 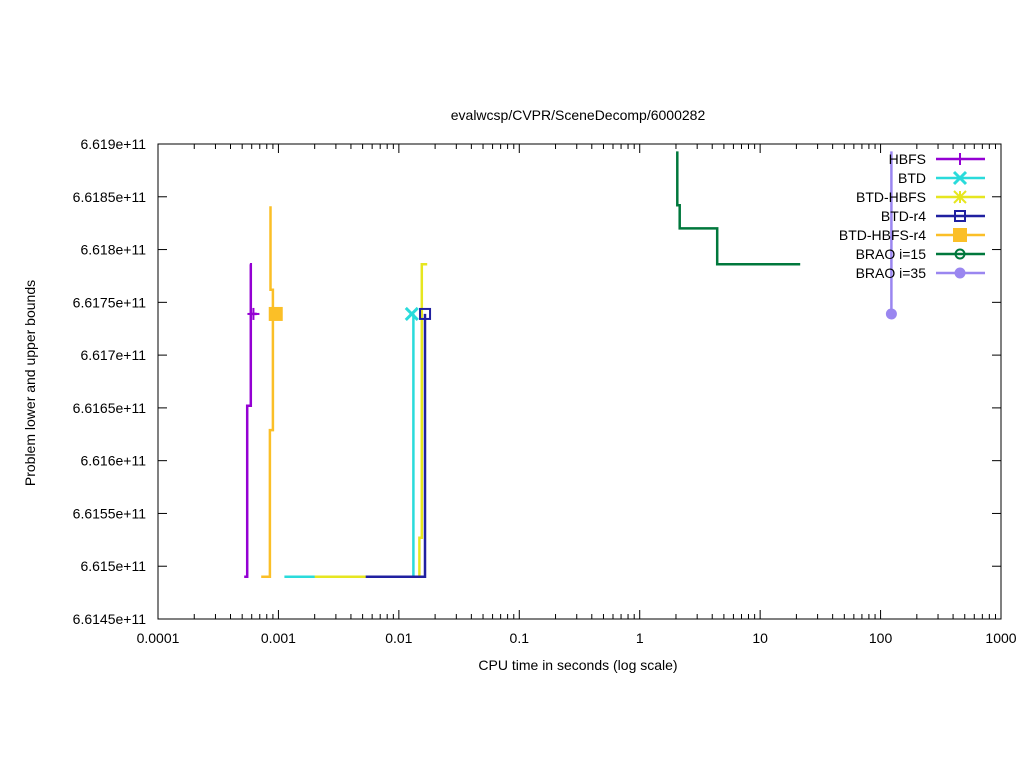 I want to click on x-tick-label: 0.01, so click(x=398, y=638).